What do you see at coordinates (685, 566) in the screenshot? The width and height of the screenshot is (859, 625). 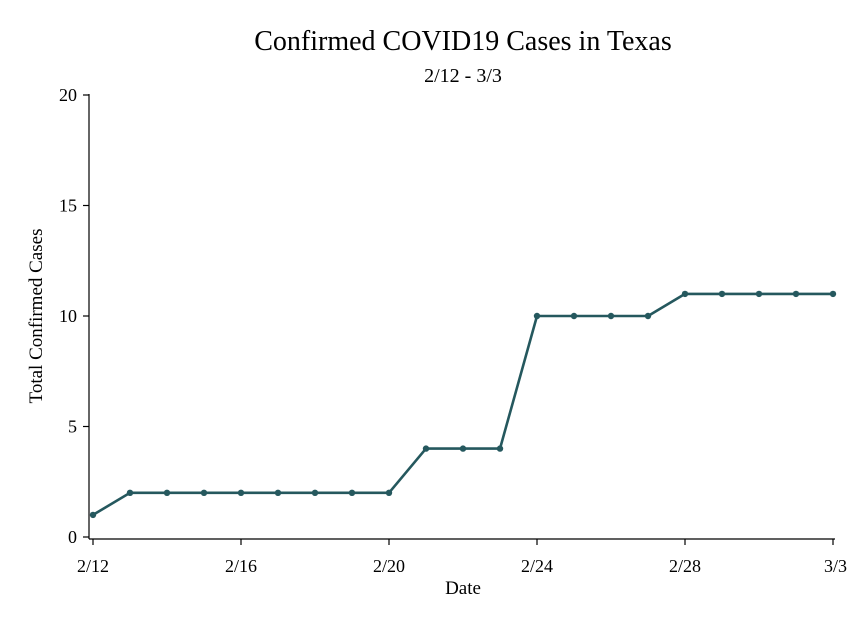 I see `x-tick-label: 2/28` at bounding box center [685, 566].